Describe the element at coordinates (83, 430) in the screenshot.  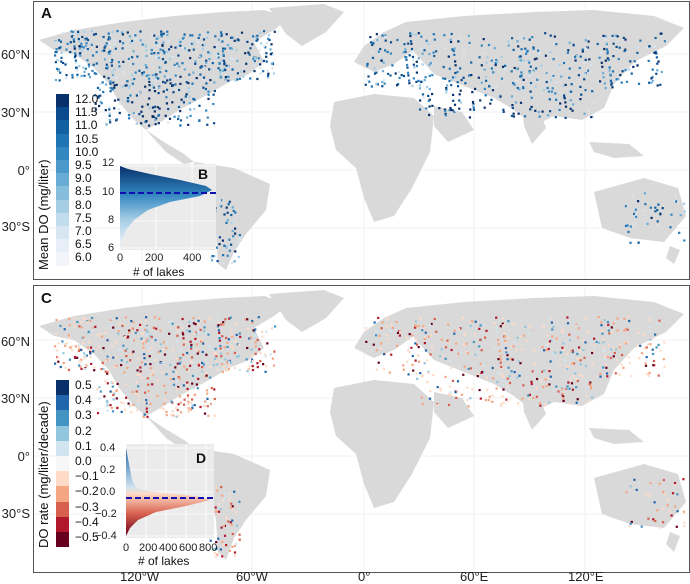
I see `legend-value: 0.2` at that location.